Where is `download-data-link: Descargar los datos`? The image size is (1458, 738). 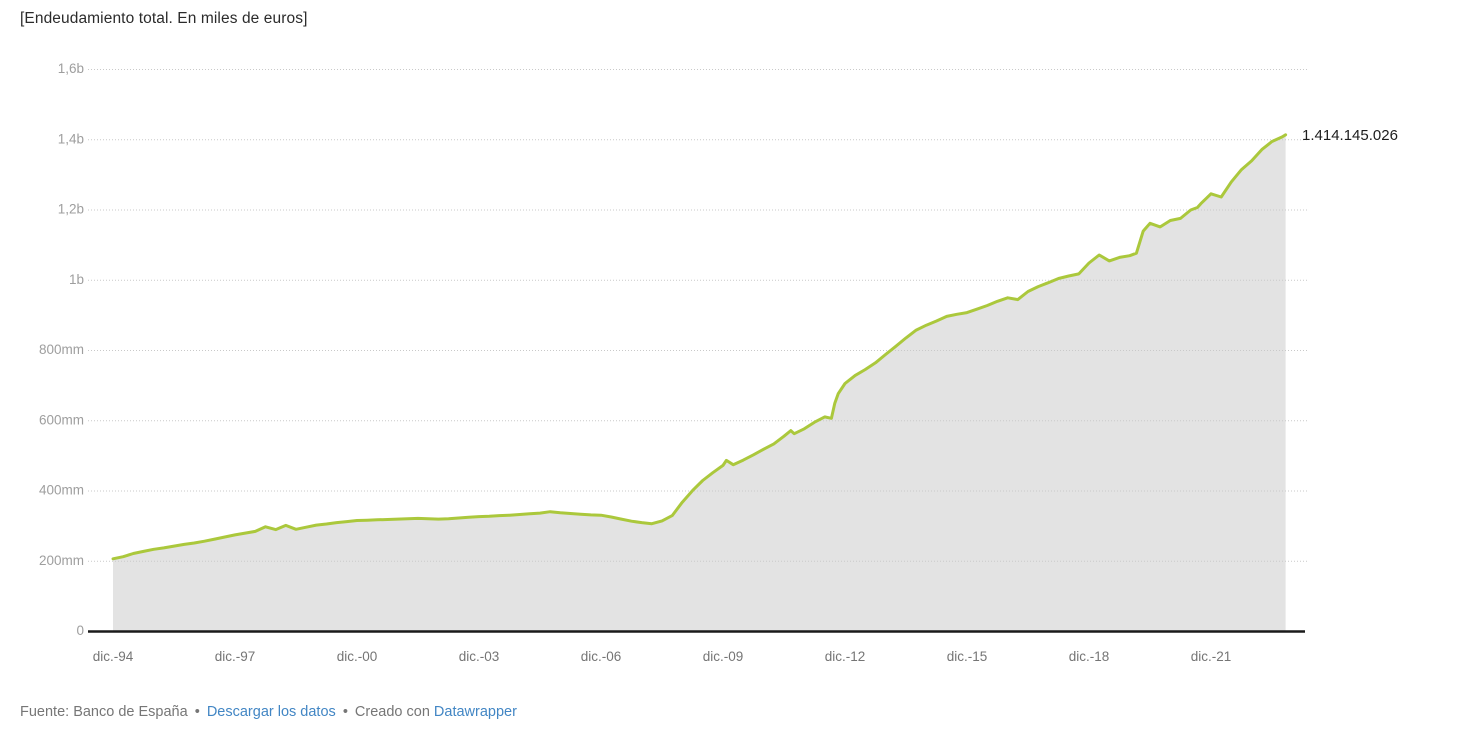
download-data-link: Descargar los datos is located at coordinates (271, 712).